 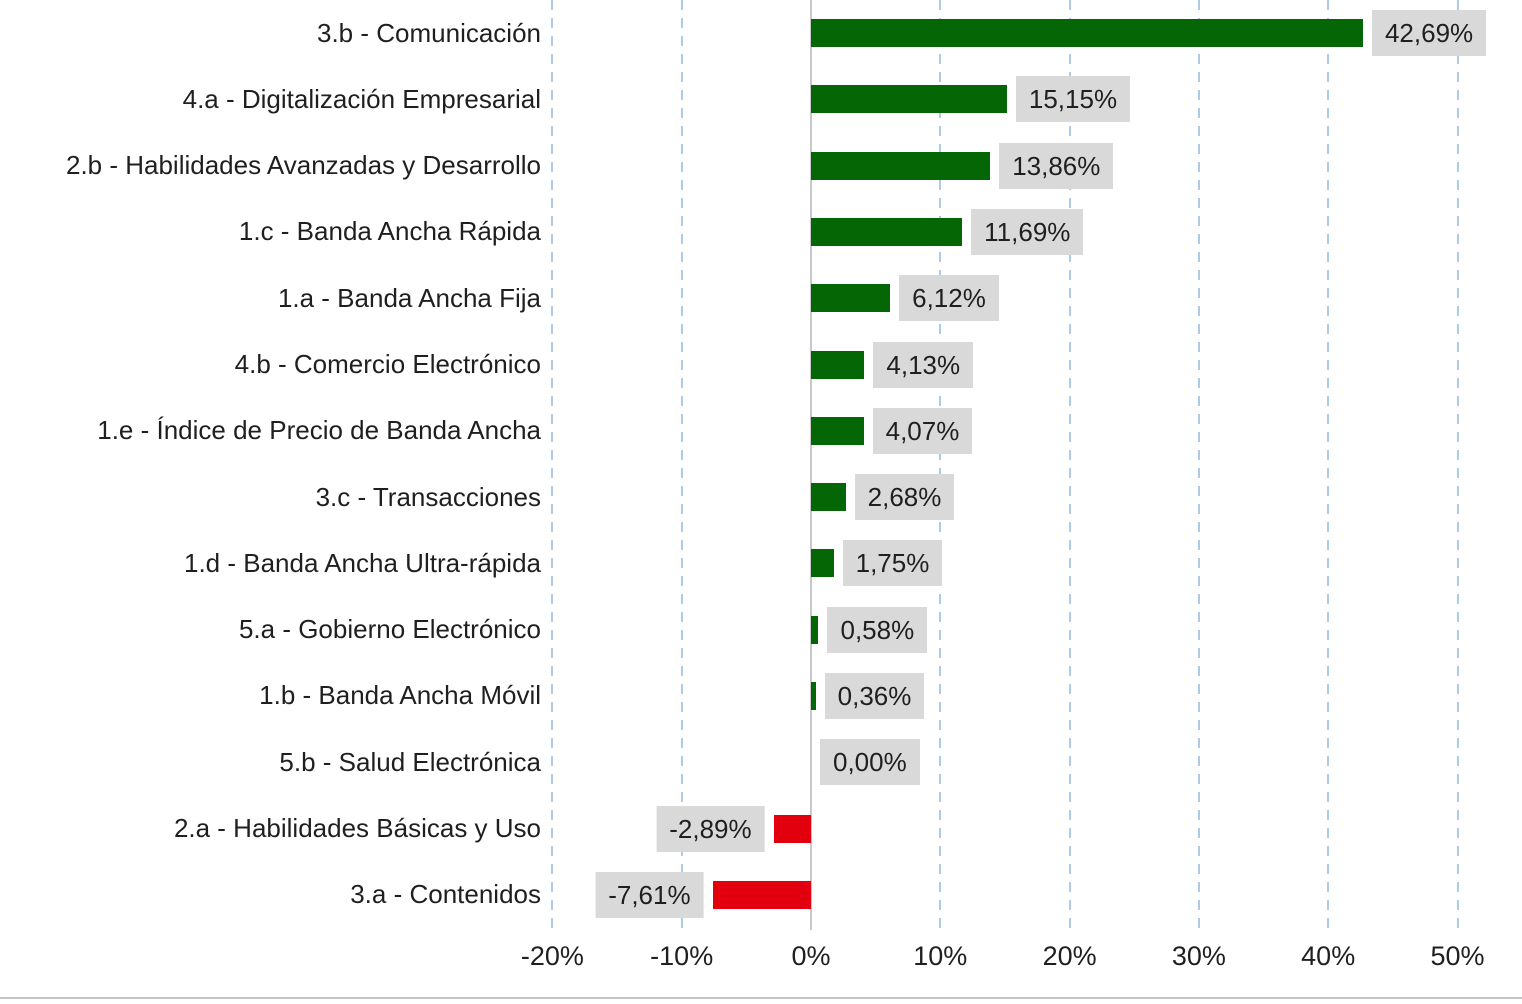 I want to click on category-label: 1.a - Banda Ancha Fija, so click(x=409, y=297).